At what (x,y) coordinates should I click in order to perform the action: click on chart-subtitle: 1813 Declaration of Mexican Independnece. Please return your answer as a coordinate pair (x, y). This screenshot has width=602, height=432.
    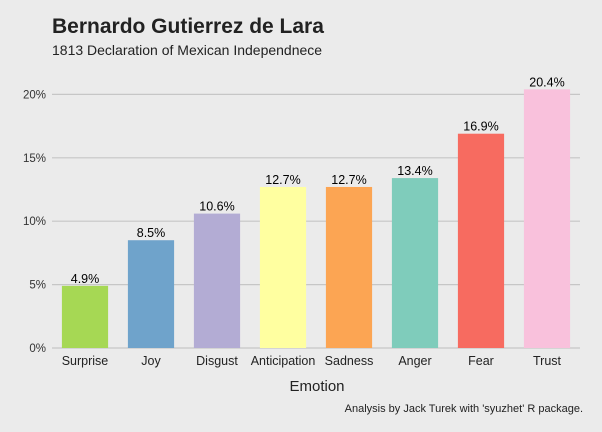
    Looking at the image, I should click on (187, 50).